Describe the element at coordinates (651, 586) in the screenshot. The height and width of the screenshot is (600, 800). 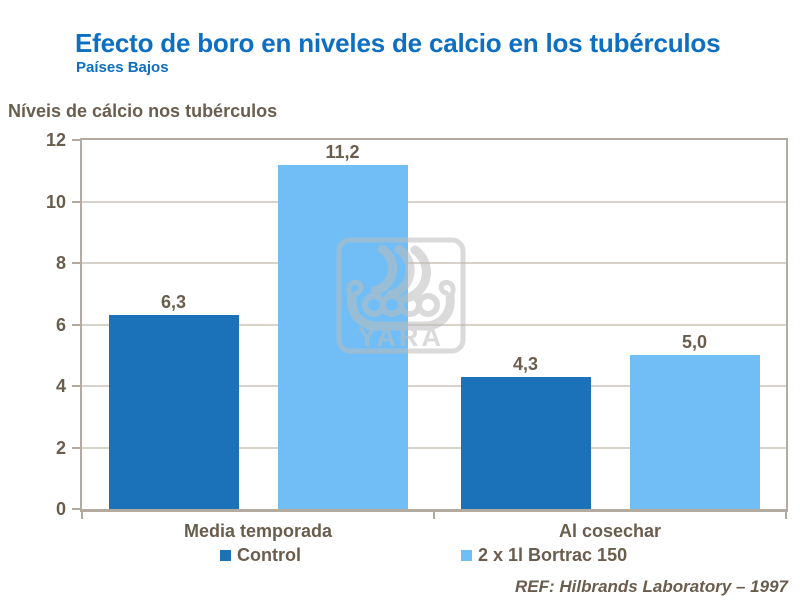
I see `reference-note: REF: Hilbrands Laboratory – 1997` at that location.